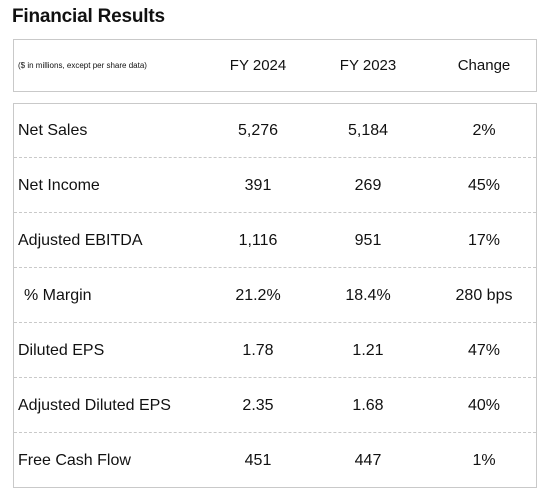 The width and height of the screenshot is (550, 495). What do you see at coordinates (258, 350) in the screenshot?
I see `fy2024-value: 1.78` at bounding box center [258, 350].